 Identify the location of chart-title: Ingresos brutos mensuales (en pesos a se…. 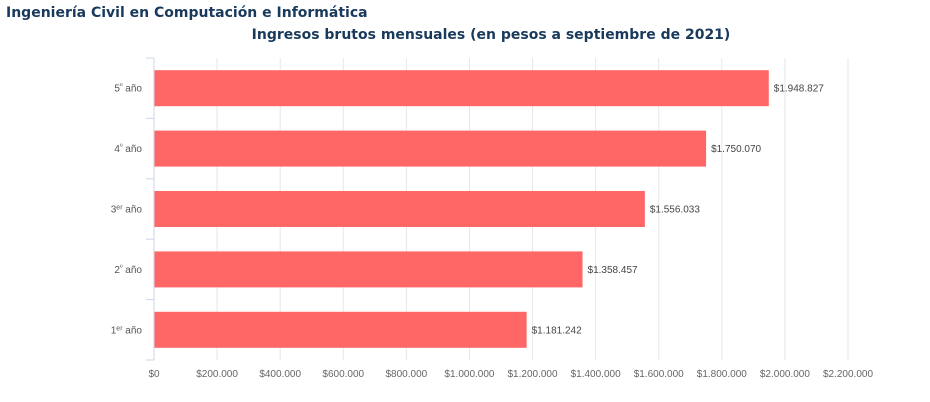
(491, 35).